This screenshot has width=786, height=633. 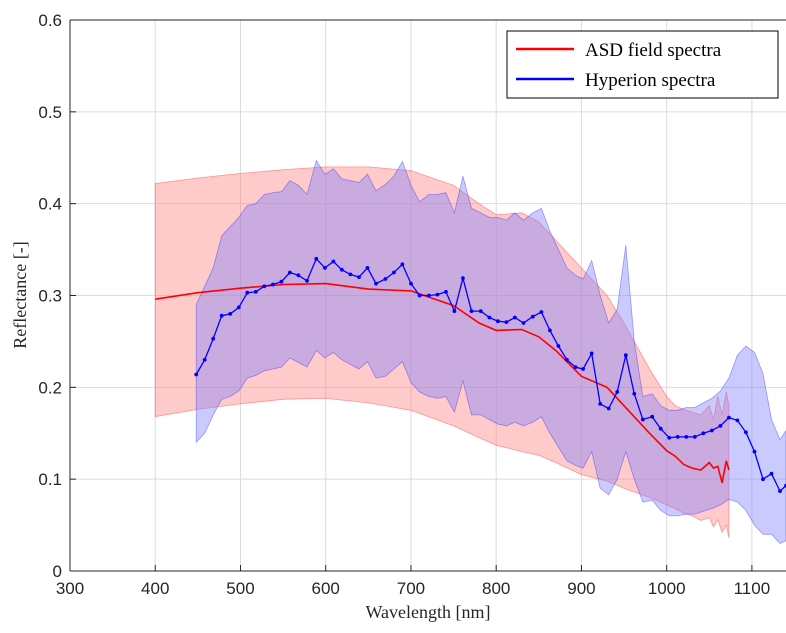 I want to click on x-tick-label: 900, so click(x=581, y=588).